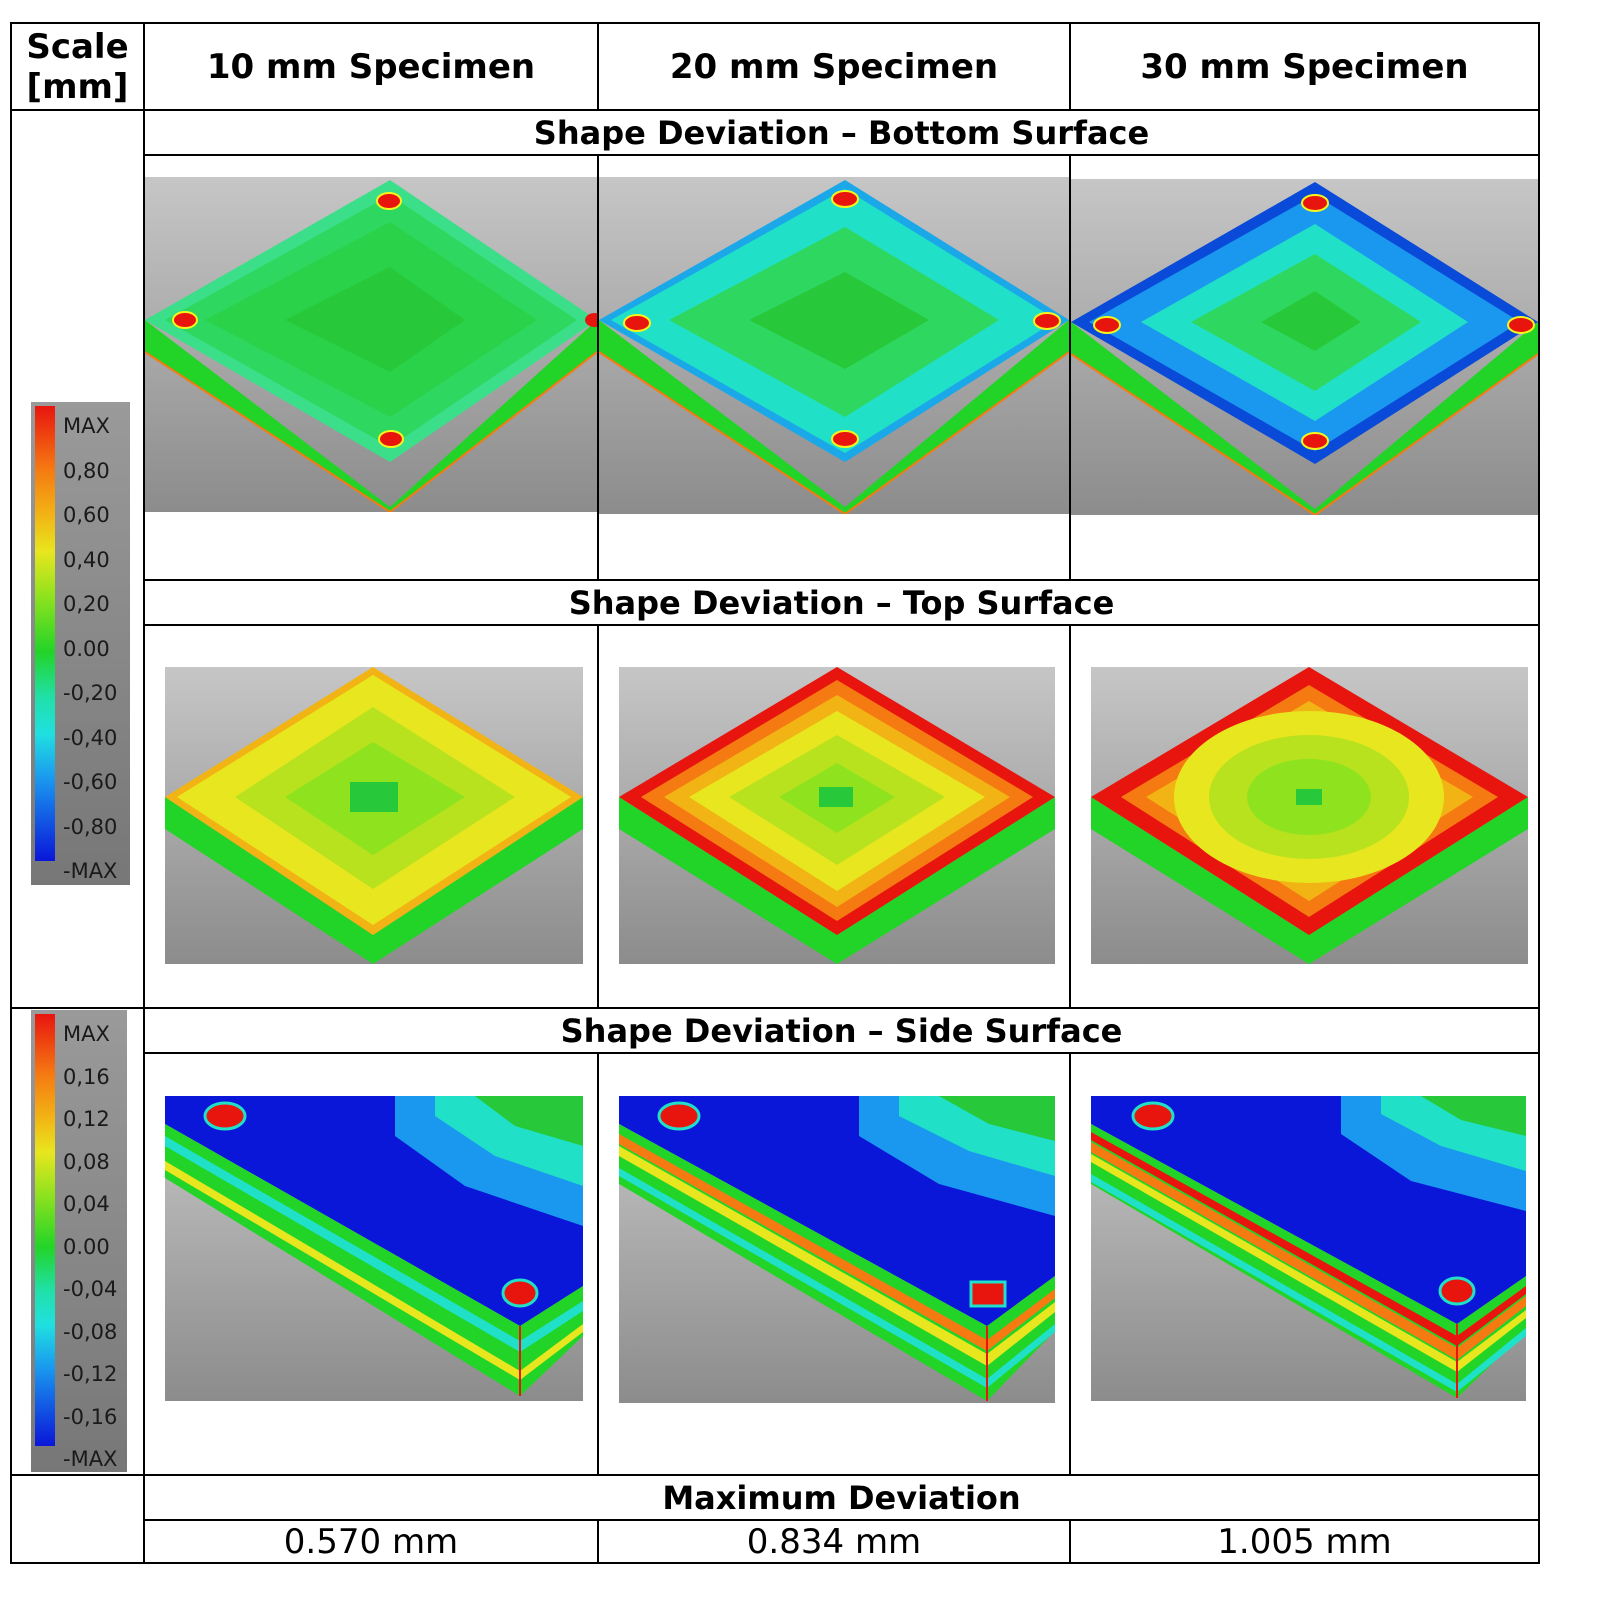  I want to click on scale-label: 0,60, so click(86, 515).